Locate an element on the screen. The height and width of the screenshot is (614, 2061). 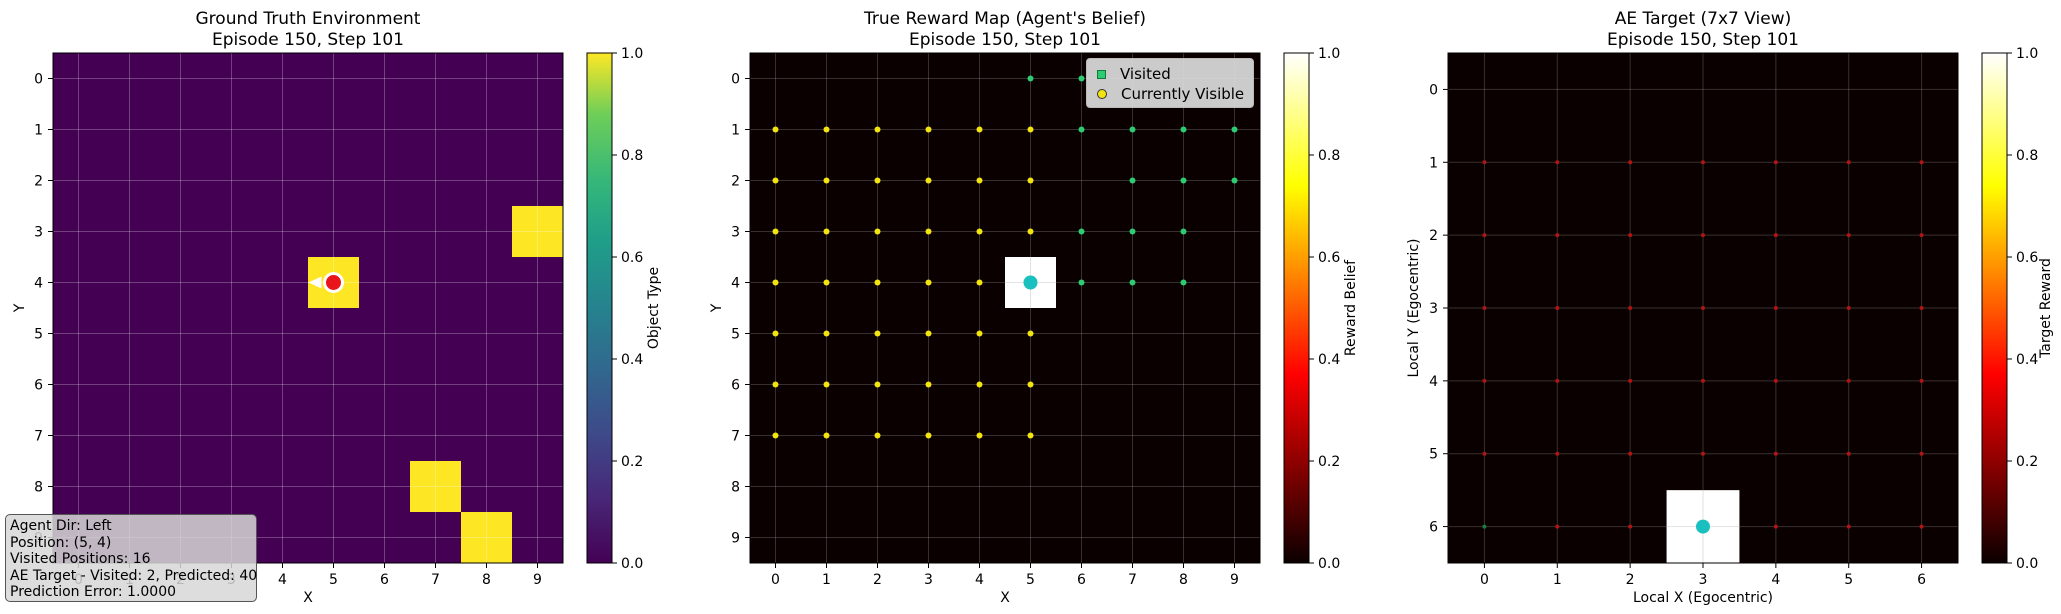
info-line: Agent Dir: Left is located at coordinates (61, 526).